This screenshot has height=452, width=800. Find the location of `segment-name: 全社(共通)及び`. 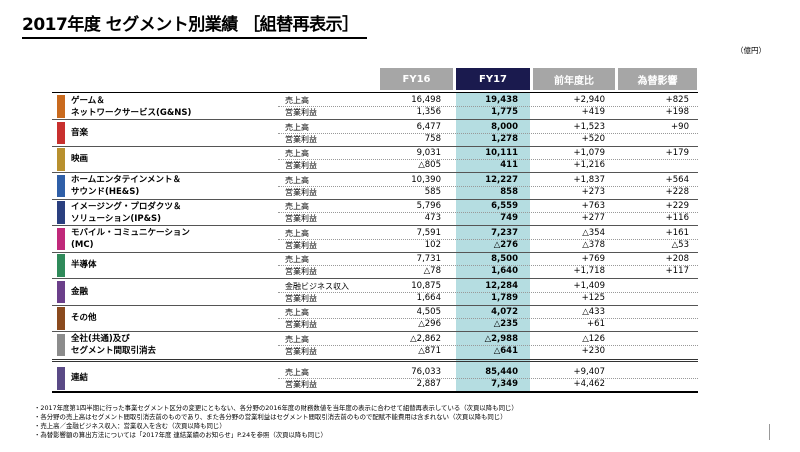

segment-name: 全社(共通)及び is located at coordinates (100, 339).